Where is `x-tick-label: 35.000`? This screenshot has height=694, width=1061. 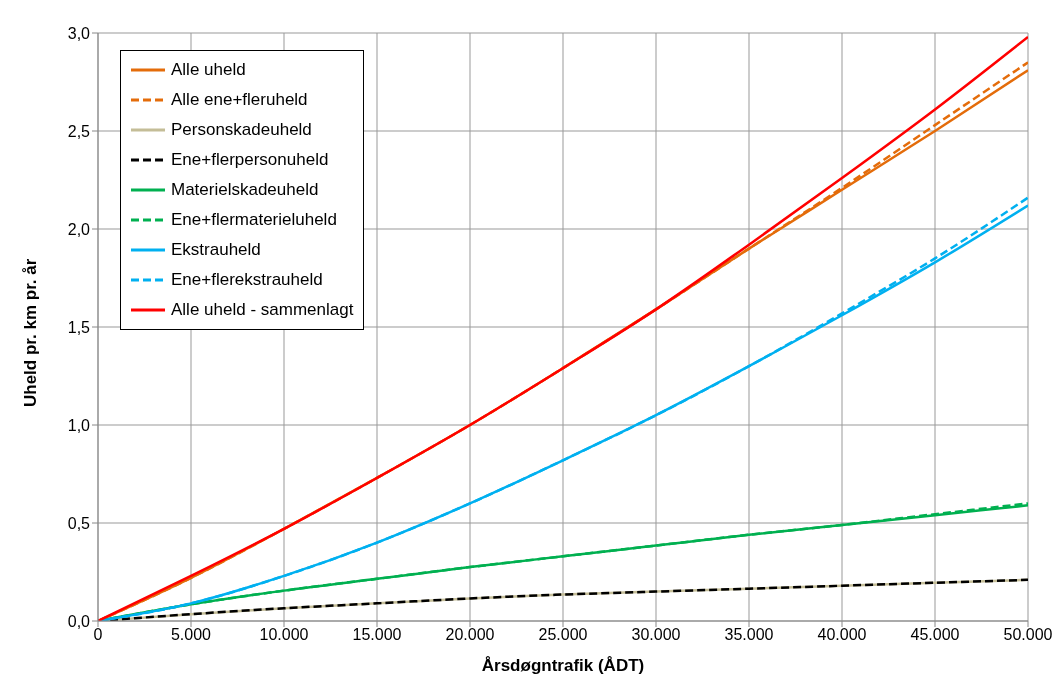 x-tick-label: 35.000 is located at coordinates (749, 635).